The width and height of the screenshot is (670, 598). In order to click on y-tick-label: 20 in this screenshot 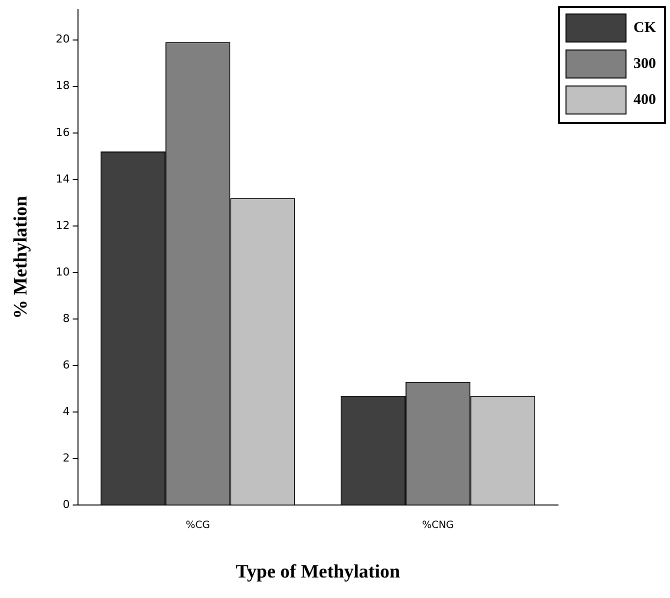, I will do `click(63, 39)`.